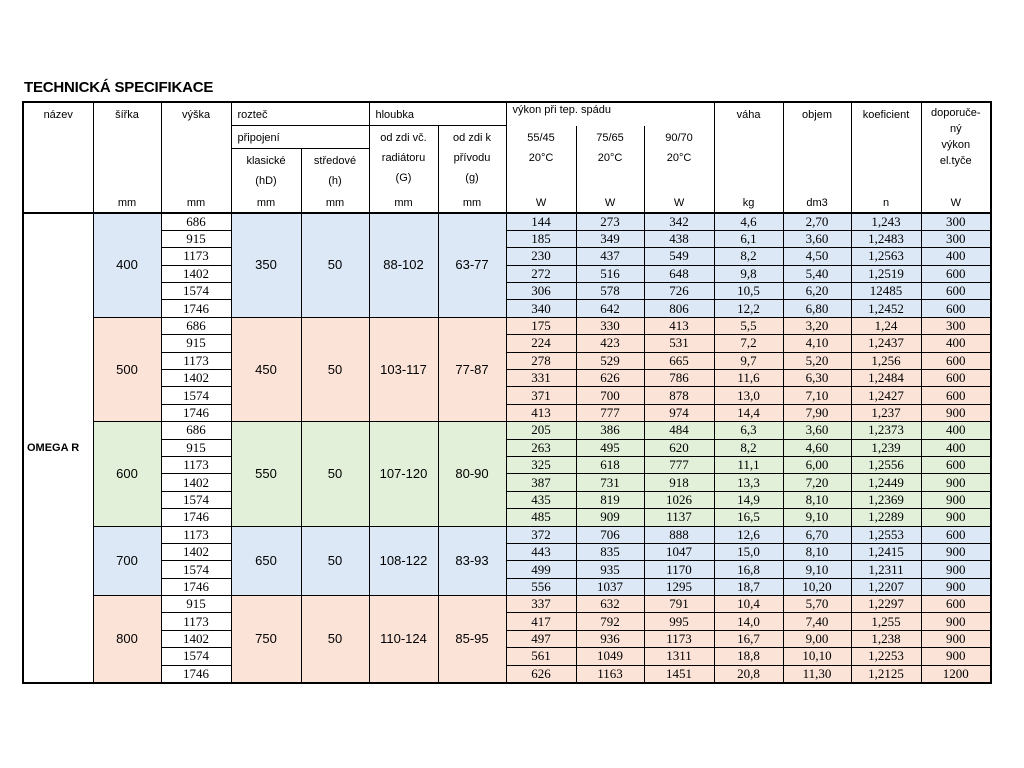 This screenshot has width=1024, height=768. Describe the element at coordinates (817, 291) in the screenshot. I see `value-cell: 6,20` at that location.